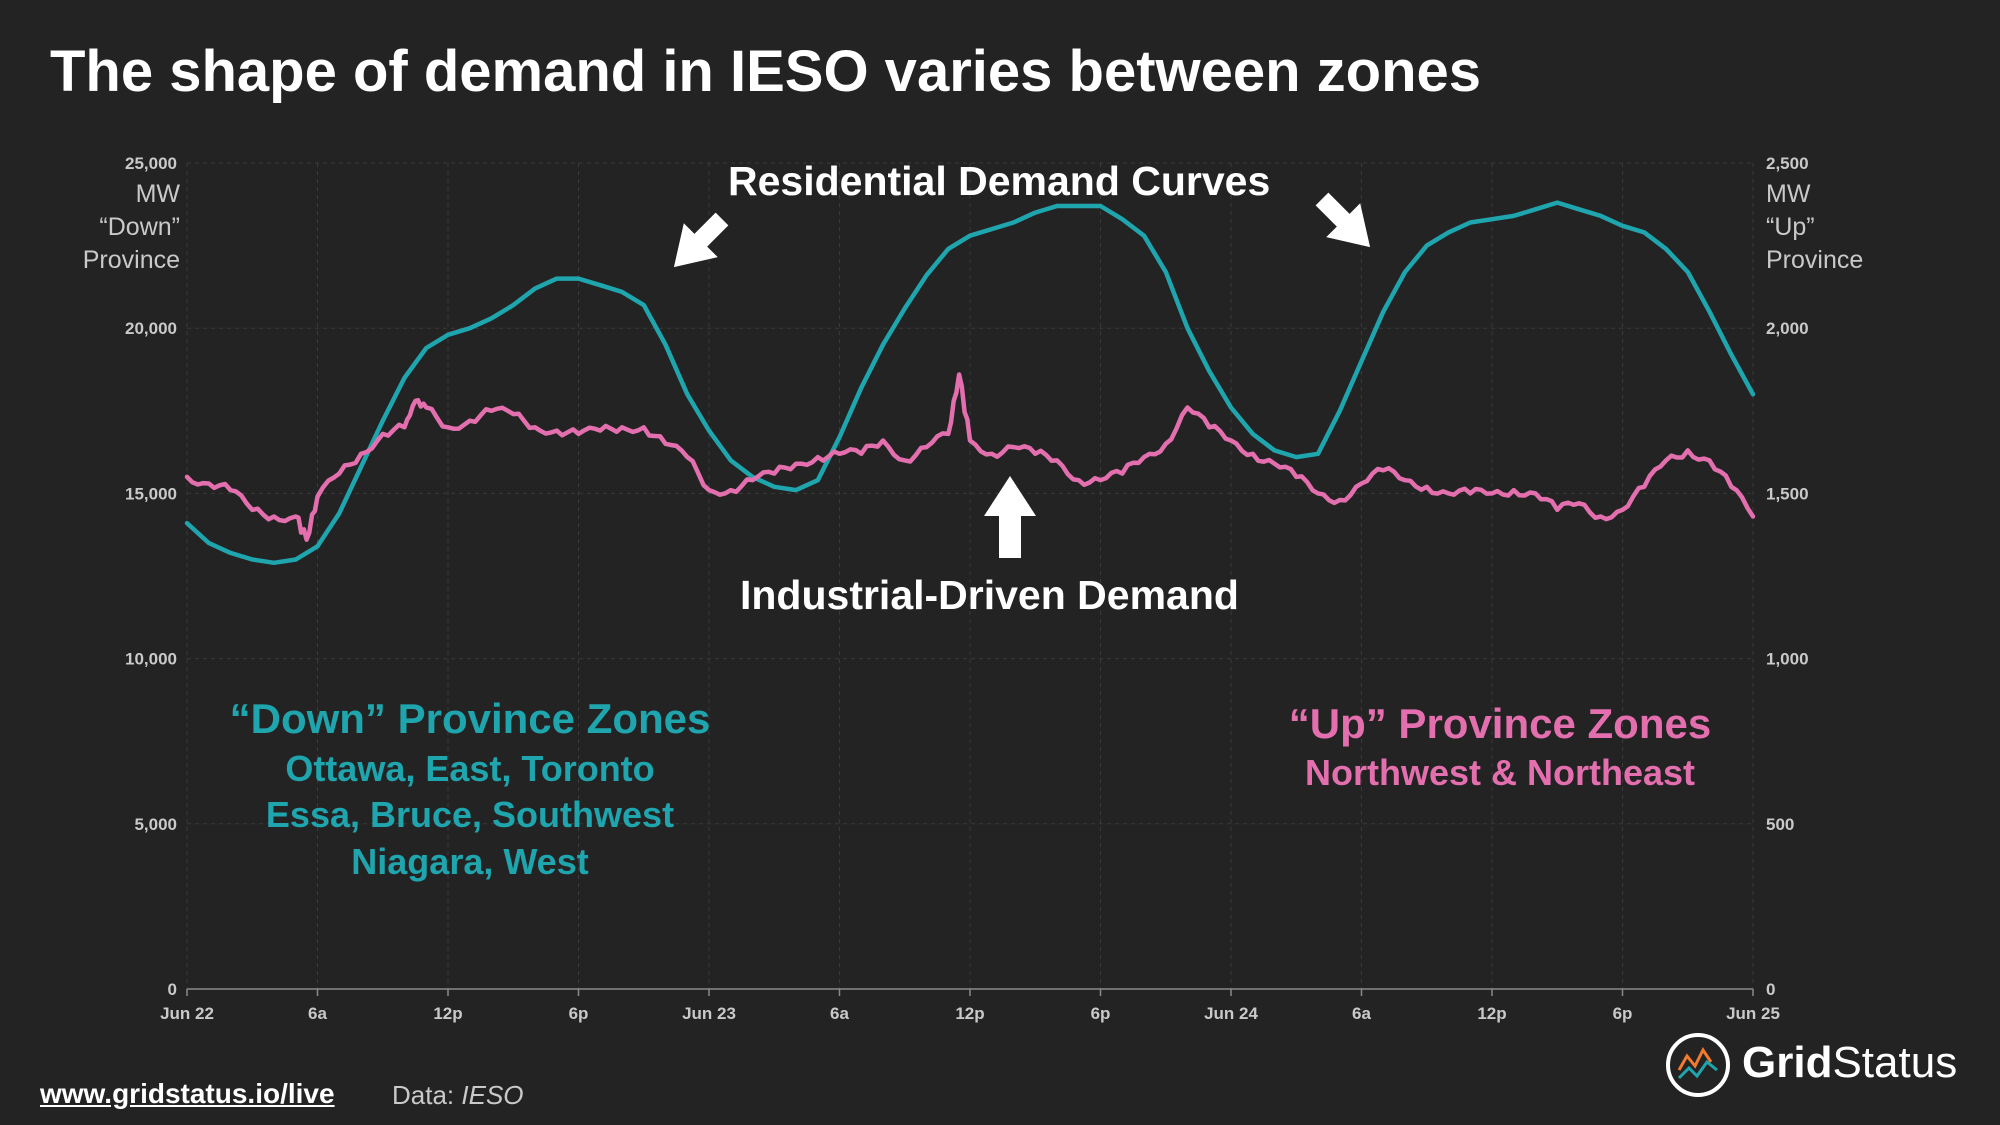  I want to click on series-line-up-province, so click(970, 457).